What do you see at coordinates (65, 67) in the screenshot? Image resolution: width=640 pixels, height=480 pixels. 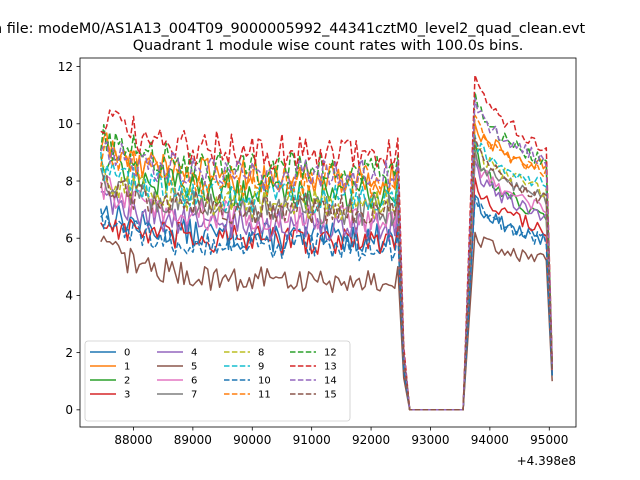 I see `y-tick-label: 12` at bounding box center [65, 67].